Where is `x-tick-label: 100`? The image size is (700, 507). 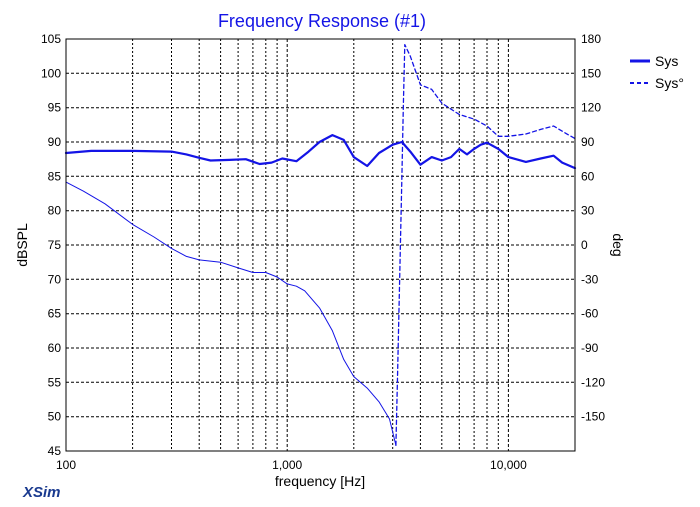 x-tick-label: 100 is located at coordinates (66, 465).